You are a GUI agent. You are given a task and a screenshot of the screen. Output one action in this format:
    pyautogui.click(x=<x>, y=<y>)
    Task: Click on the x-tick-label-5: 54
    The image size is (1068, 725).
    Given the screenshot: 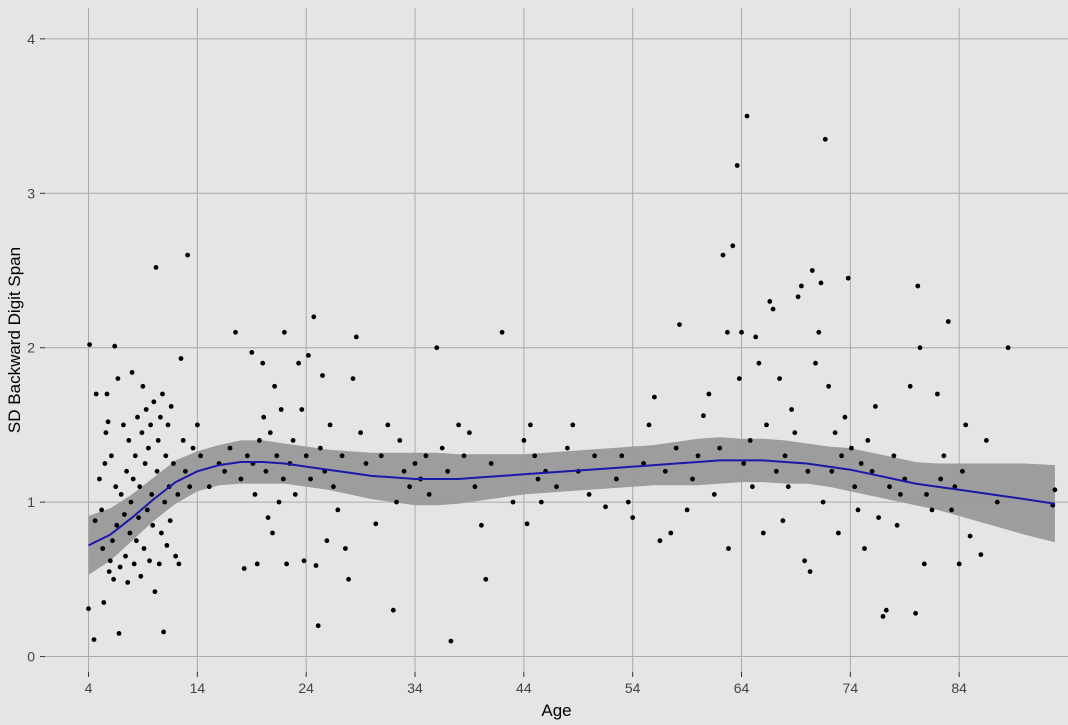 What is the action you would take?
    pyautogui.click(x=633, y=688)
    